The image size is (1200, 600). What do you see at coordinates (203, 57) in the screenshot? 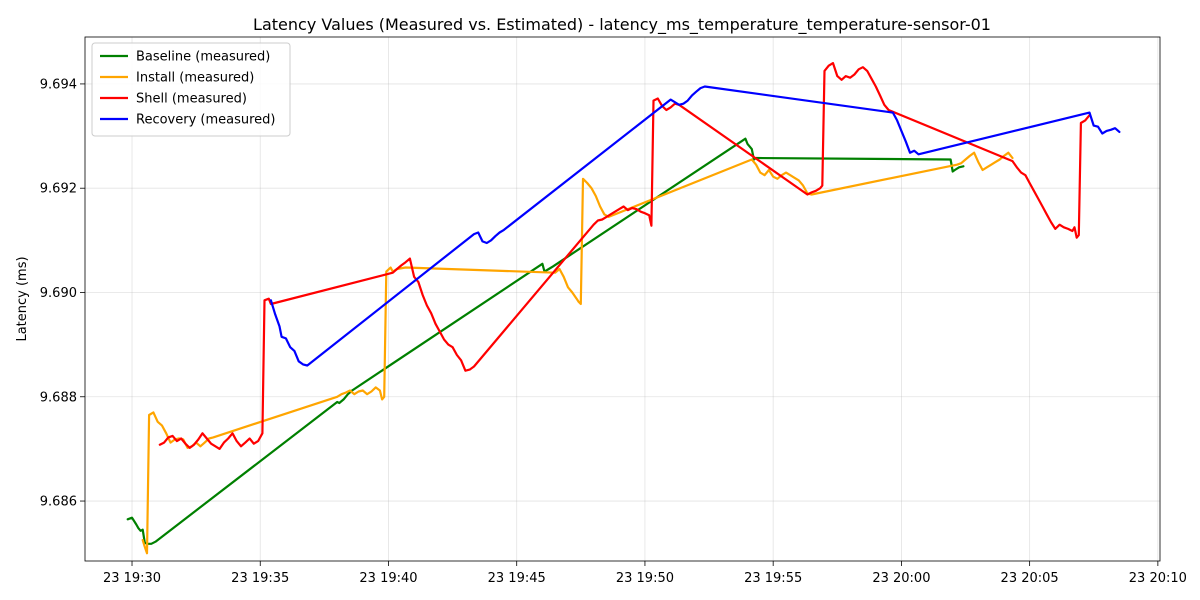
I see `legend-label-baseline-measured: Baseline (measured)` at bounding box center [203, 57].